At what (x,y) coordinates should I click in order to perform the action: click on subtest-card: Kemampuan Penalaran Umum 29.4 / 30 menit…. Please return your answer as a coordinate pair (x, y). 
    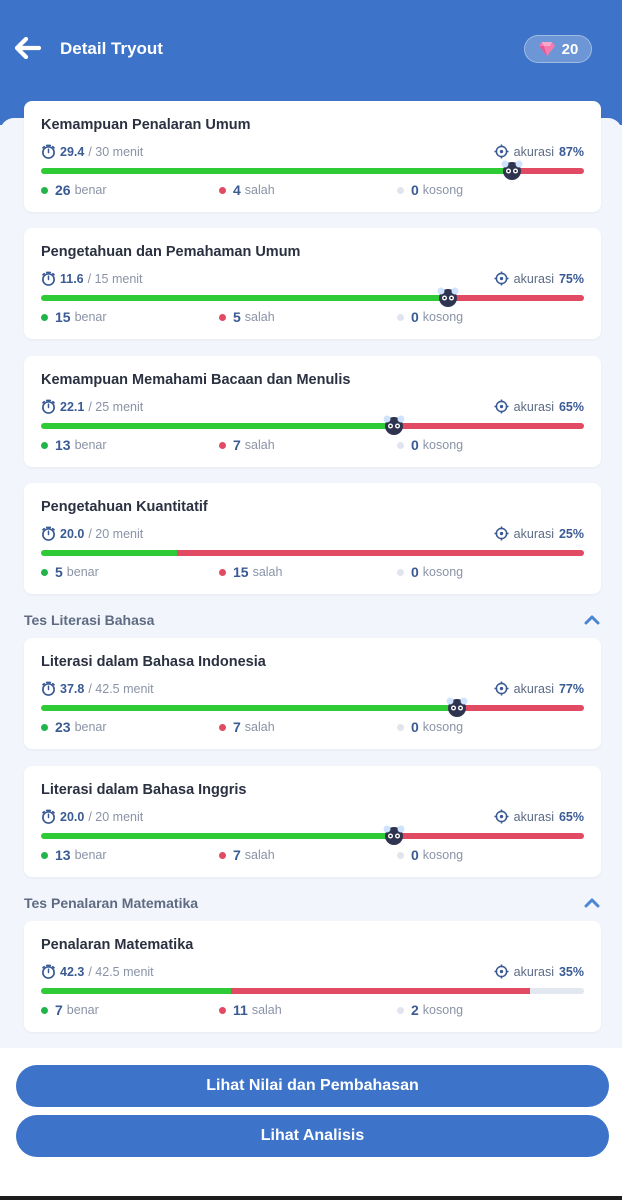
    Looking at the image, I should click on (312, 156).